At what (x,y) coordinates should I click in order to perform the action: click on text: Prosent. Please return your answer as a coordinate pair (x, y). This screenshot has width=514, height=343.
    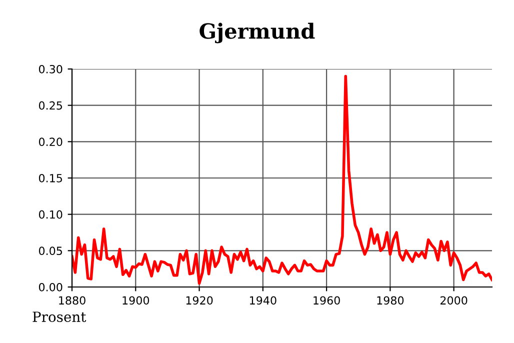
    Looking at the image, I should click on (59, 317).